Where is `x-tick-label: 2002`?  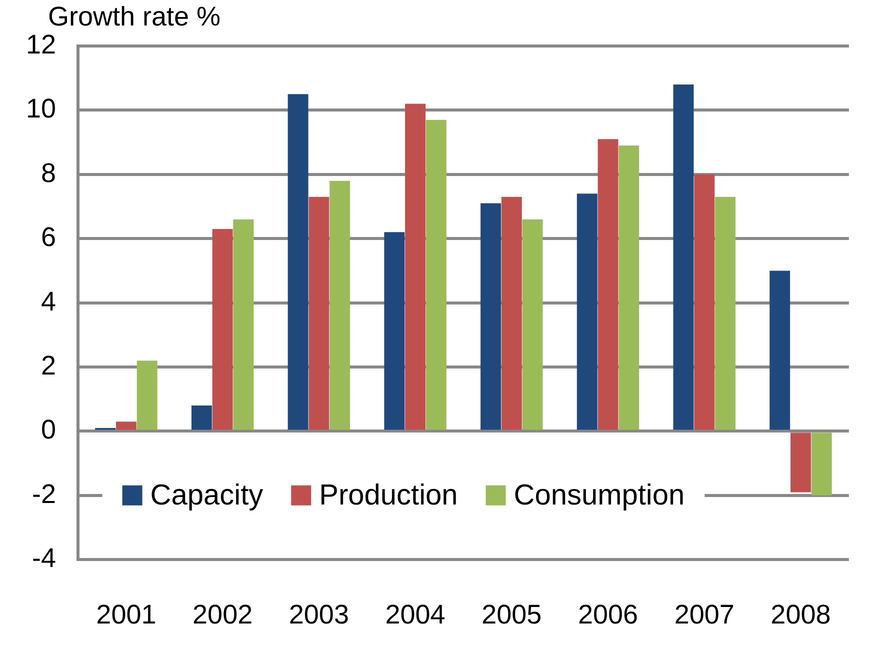
x-tick-label: 2002 is located at coordinates (222, 614).